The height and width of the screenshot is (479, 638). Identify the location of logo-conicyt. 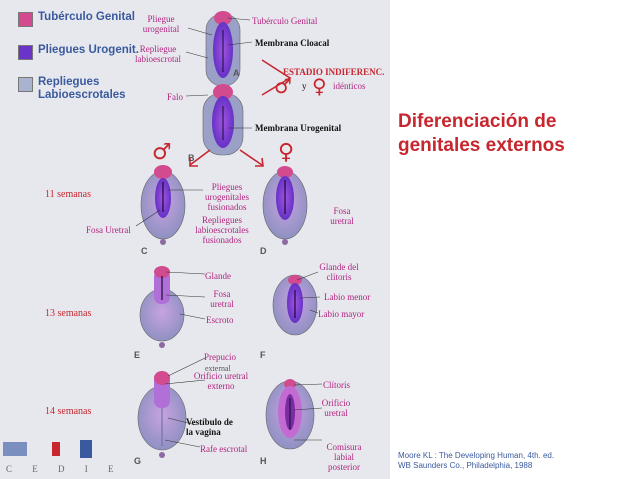
(15, 449).